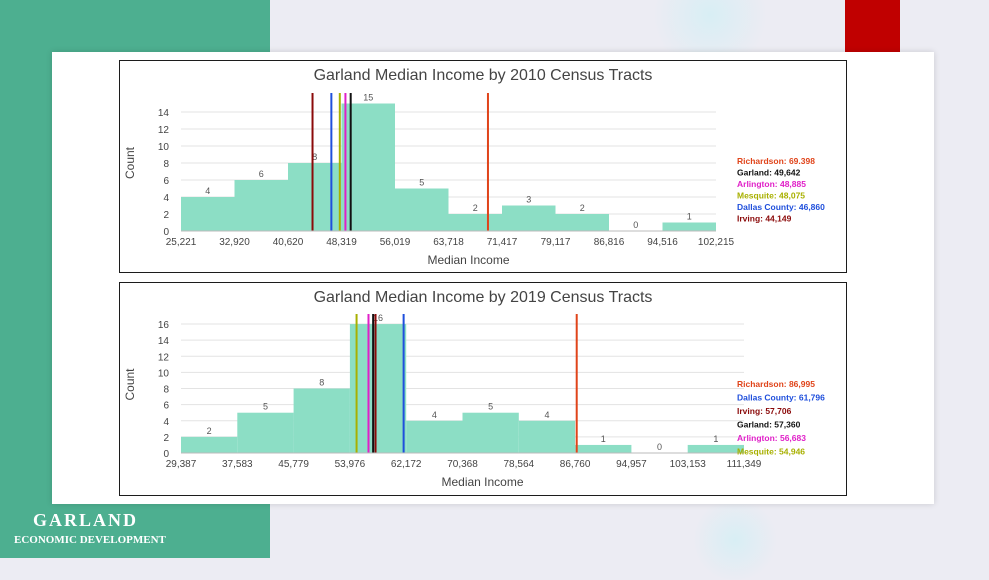 This screenshot has width=989, height=580. What do you see at coordinates (86, 520) in the screenshot?
I see `brand-name: GARLAND` at bounding box center [86, 520].